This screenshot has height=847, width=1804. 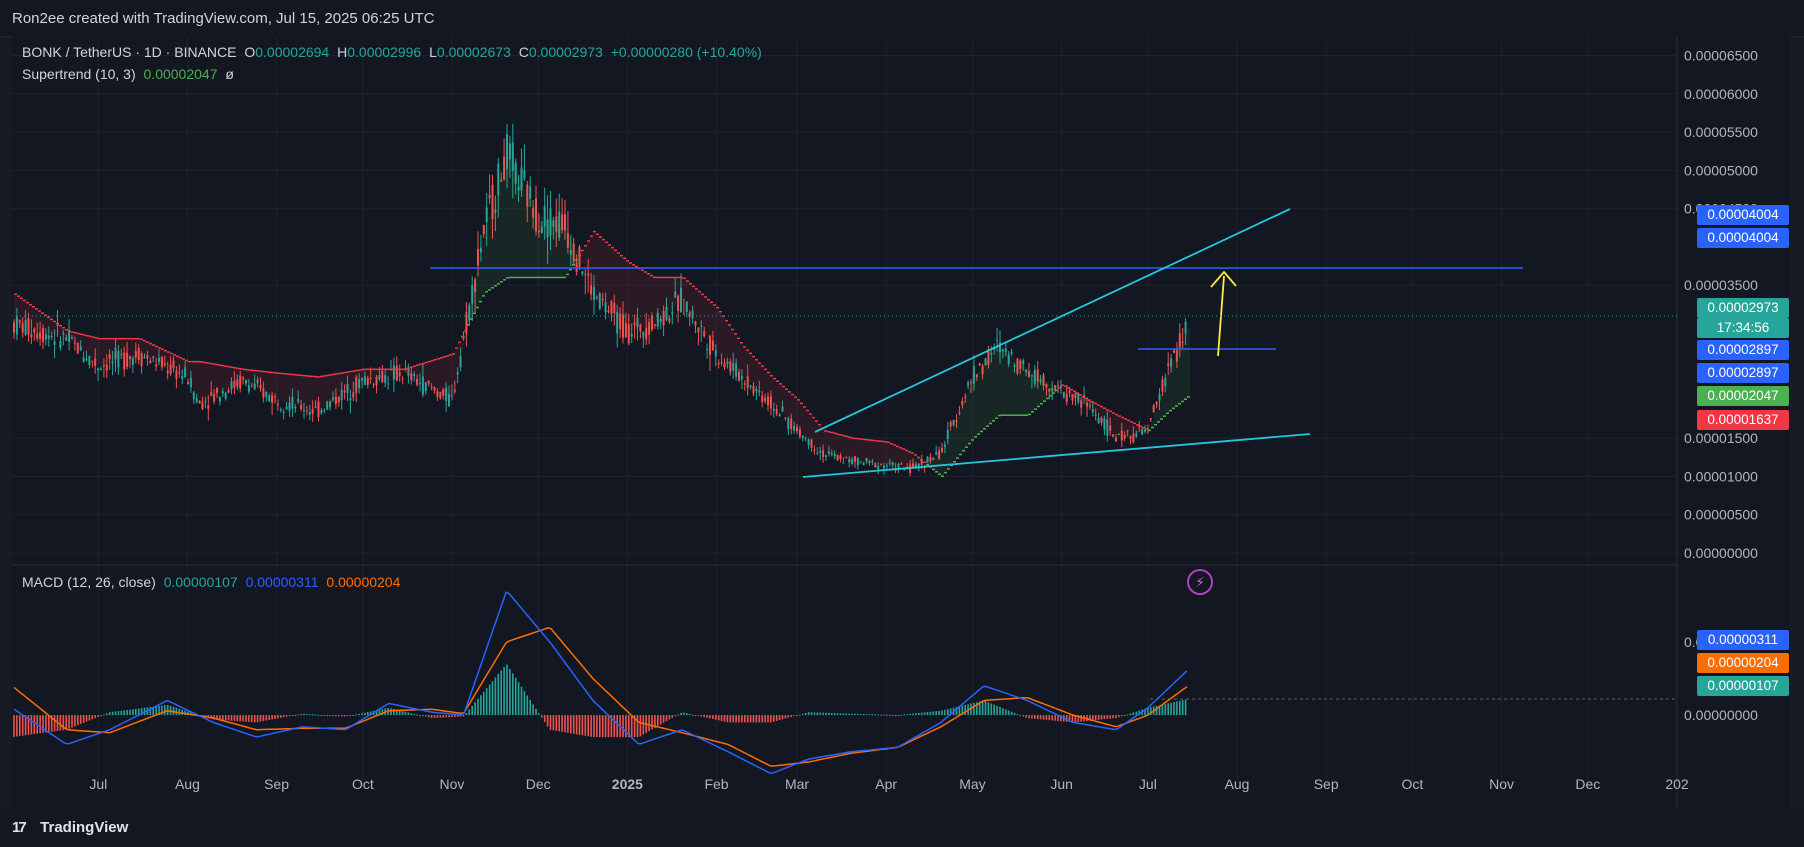 What do you see at coordinates (1223, 279) in the screenshot?
I see `target-arrow-head` at bounding box center [1223, 279].